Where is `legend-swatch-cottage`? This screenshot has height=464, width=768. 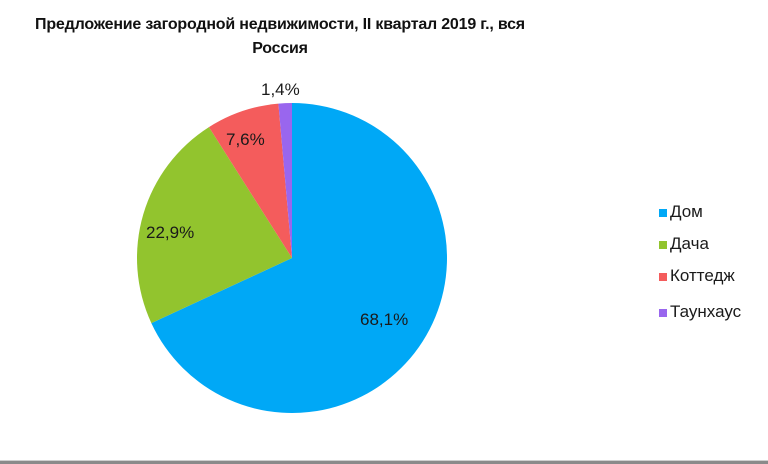 legend-swatch-cottage is located at coordinates (663, 277).